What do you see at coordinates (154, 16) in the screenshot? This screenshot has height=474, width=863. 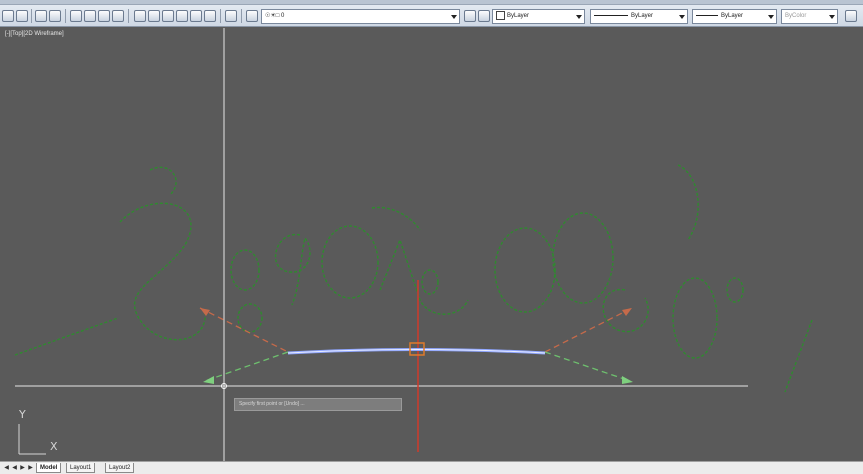 I see `design-center-icon` at bounding box center [154, 16].